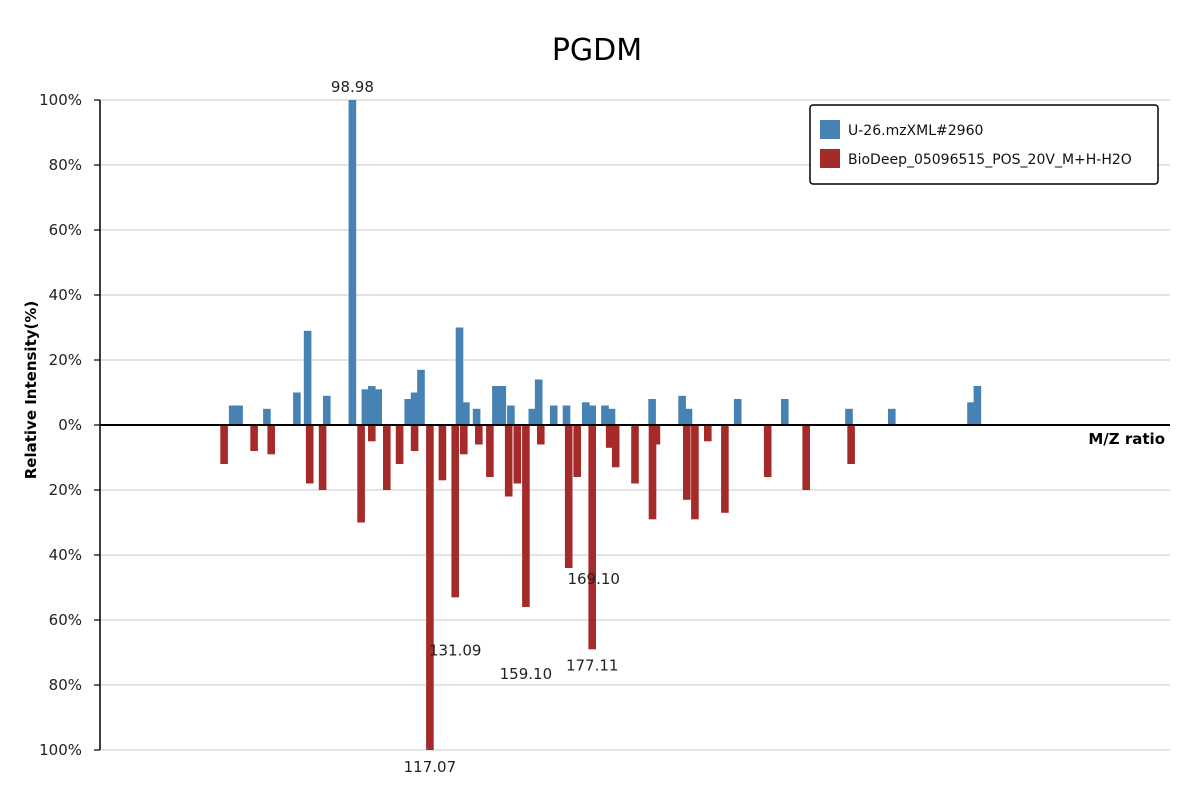 Image resolution: width=1200 pixels, height=800 pixels. What do you see at coordinates (830, 158) in the screenshot?
I see `legend-swatch-reference` at bounding box center [830, 158].